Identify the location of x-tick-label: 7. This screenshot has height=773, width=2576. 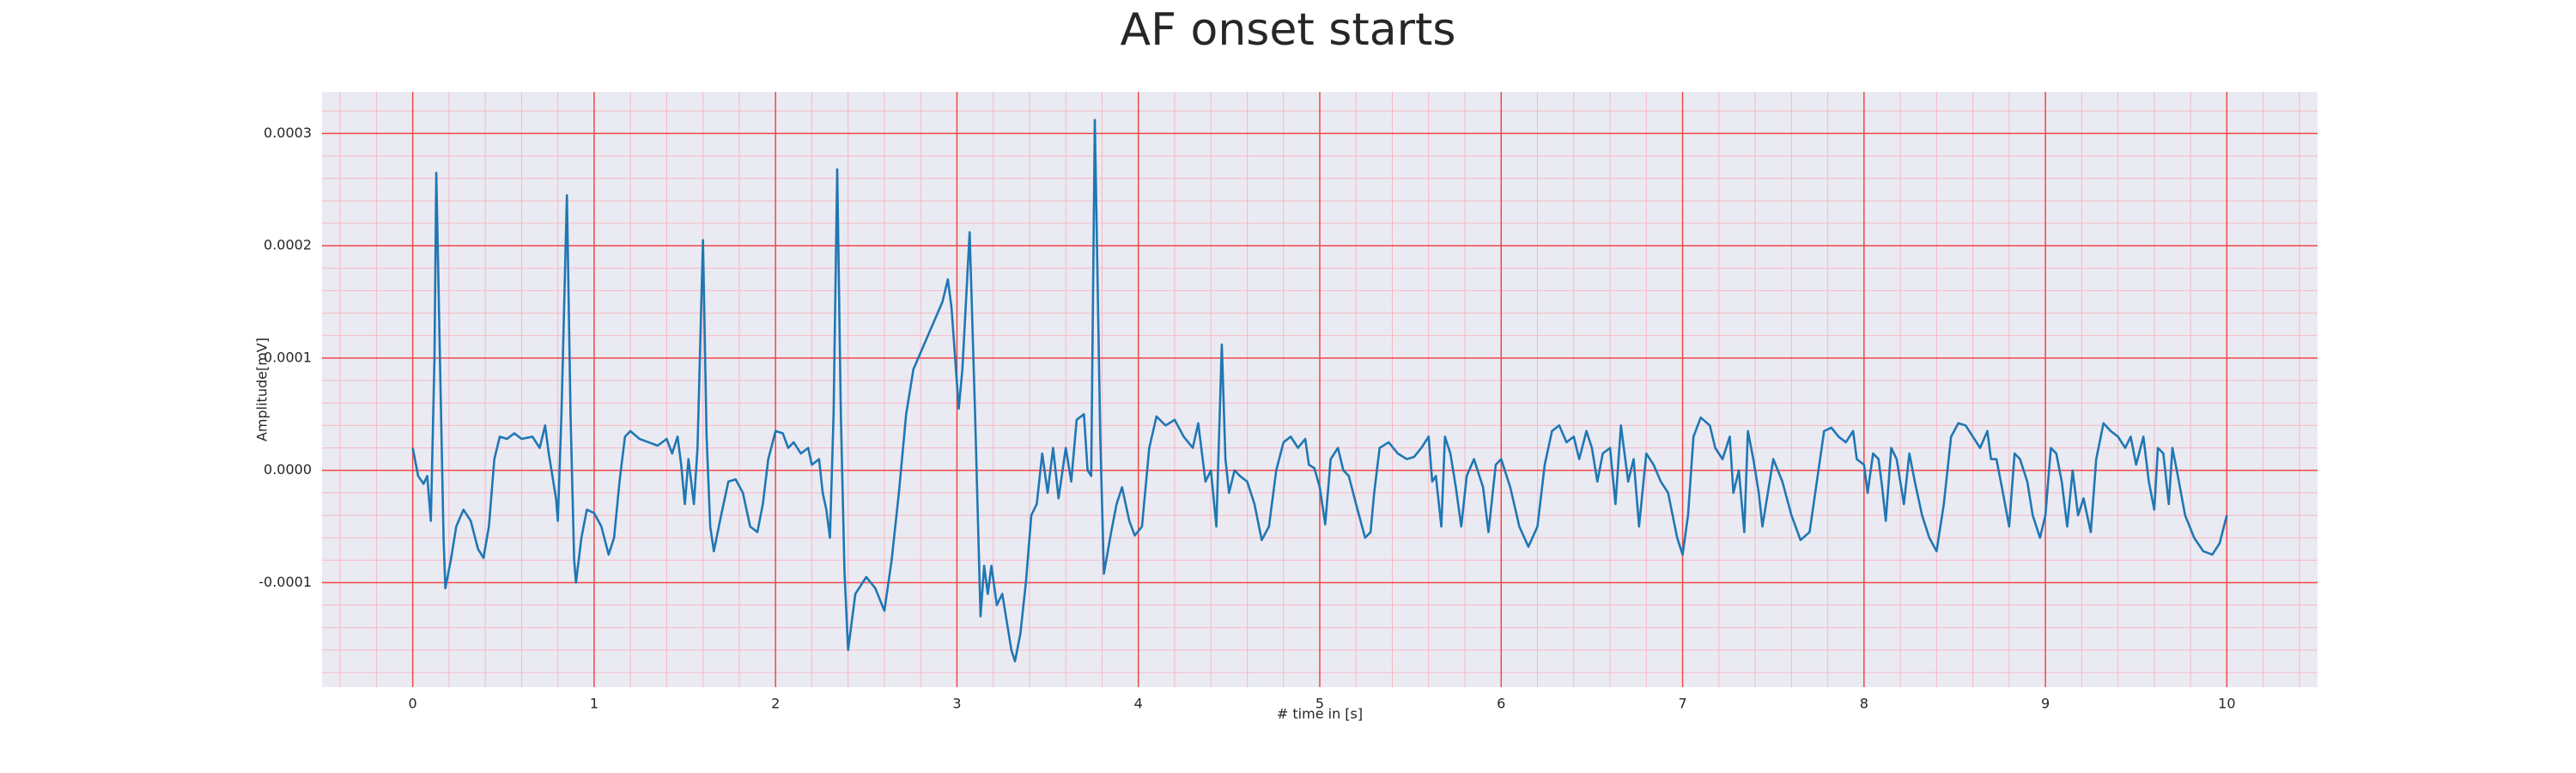
(1682, 704).